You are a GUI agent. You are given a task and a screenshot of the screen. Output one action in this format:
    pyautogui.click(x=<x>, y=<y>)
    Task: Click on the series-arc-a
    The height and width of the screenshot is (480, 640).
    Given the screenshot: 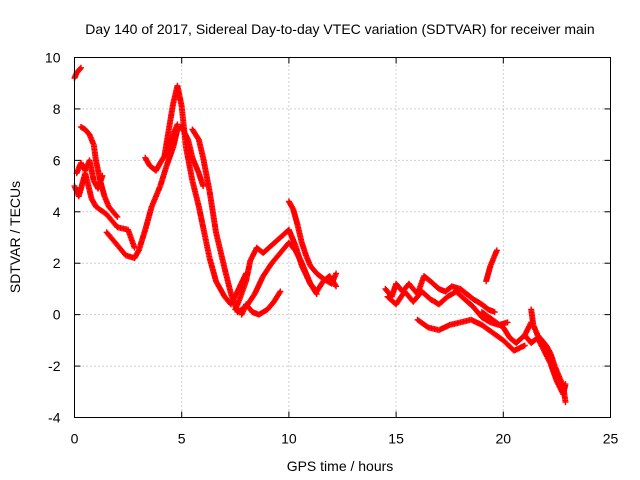 What is the action you would take?
    pyautogui.click(x=77, y=73)
    